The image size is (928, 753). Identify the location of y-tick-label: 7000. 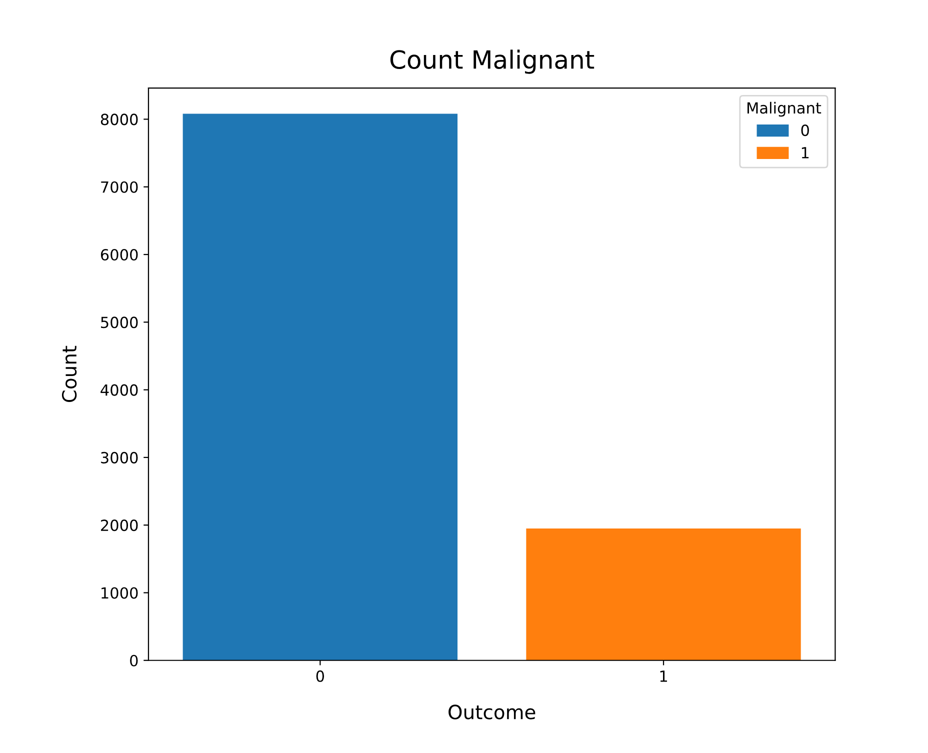
(119, 187).